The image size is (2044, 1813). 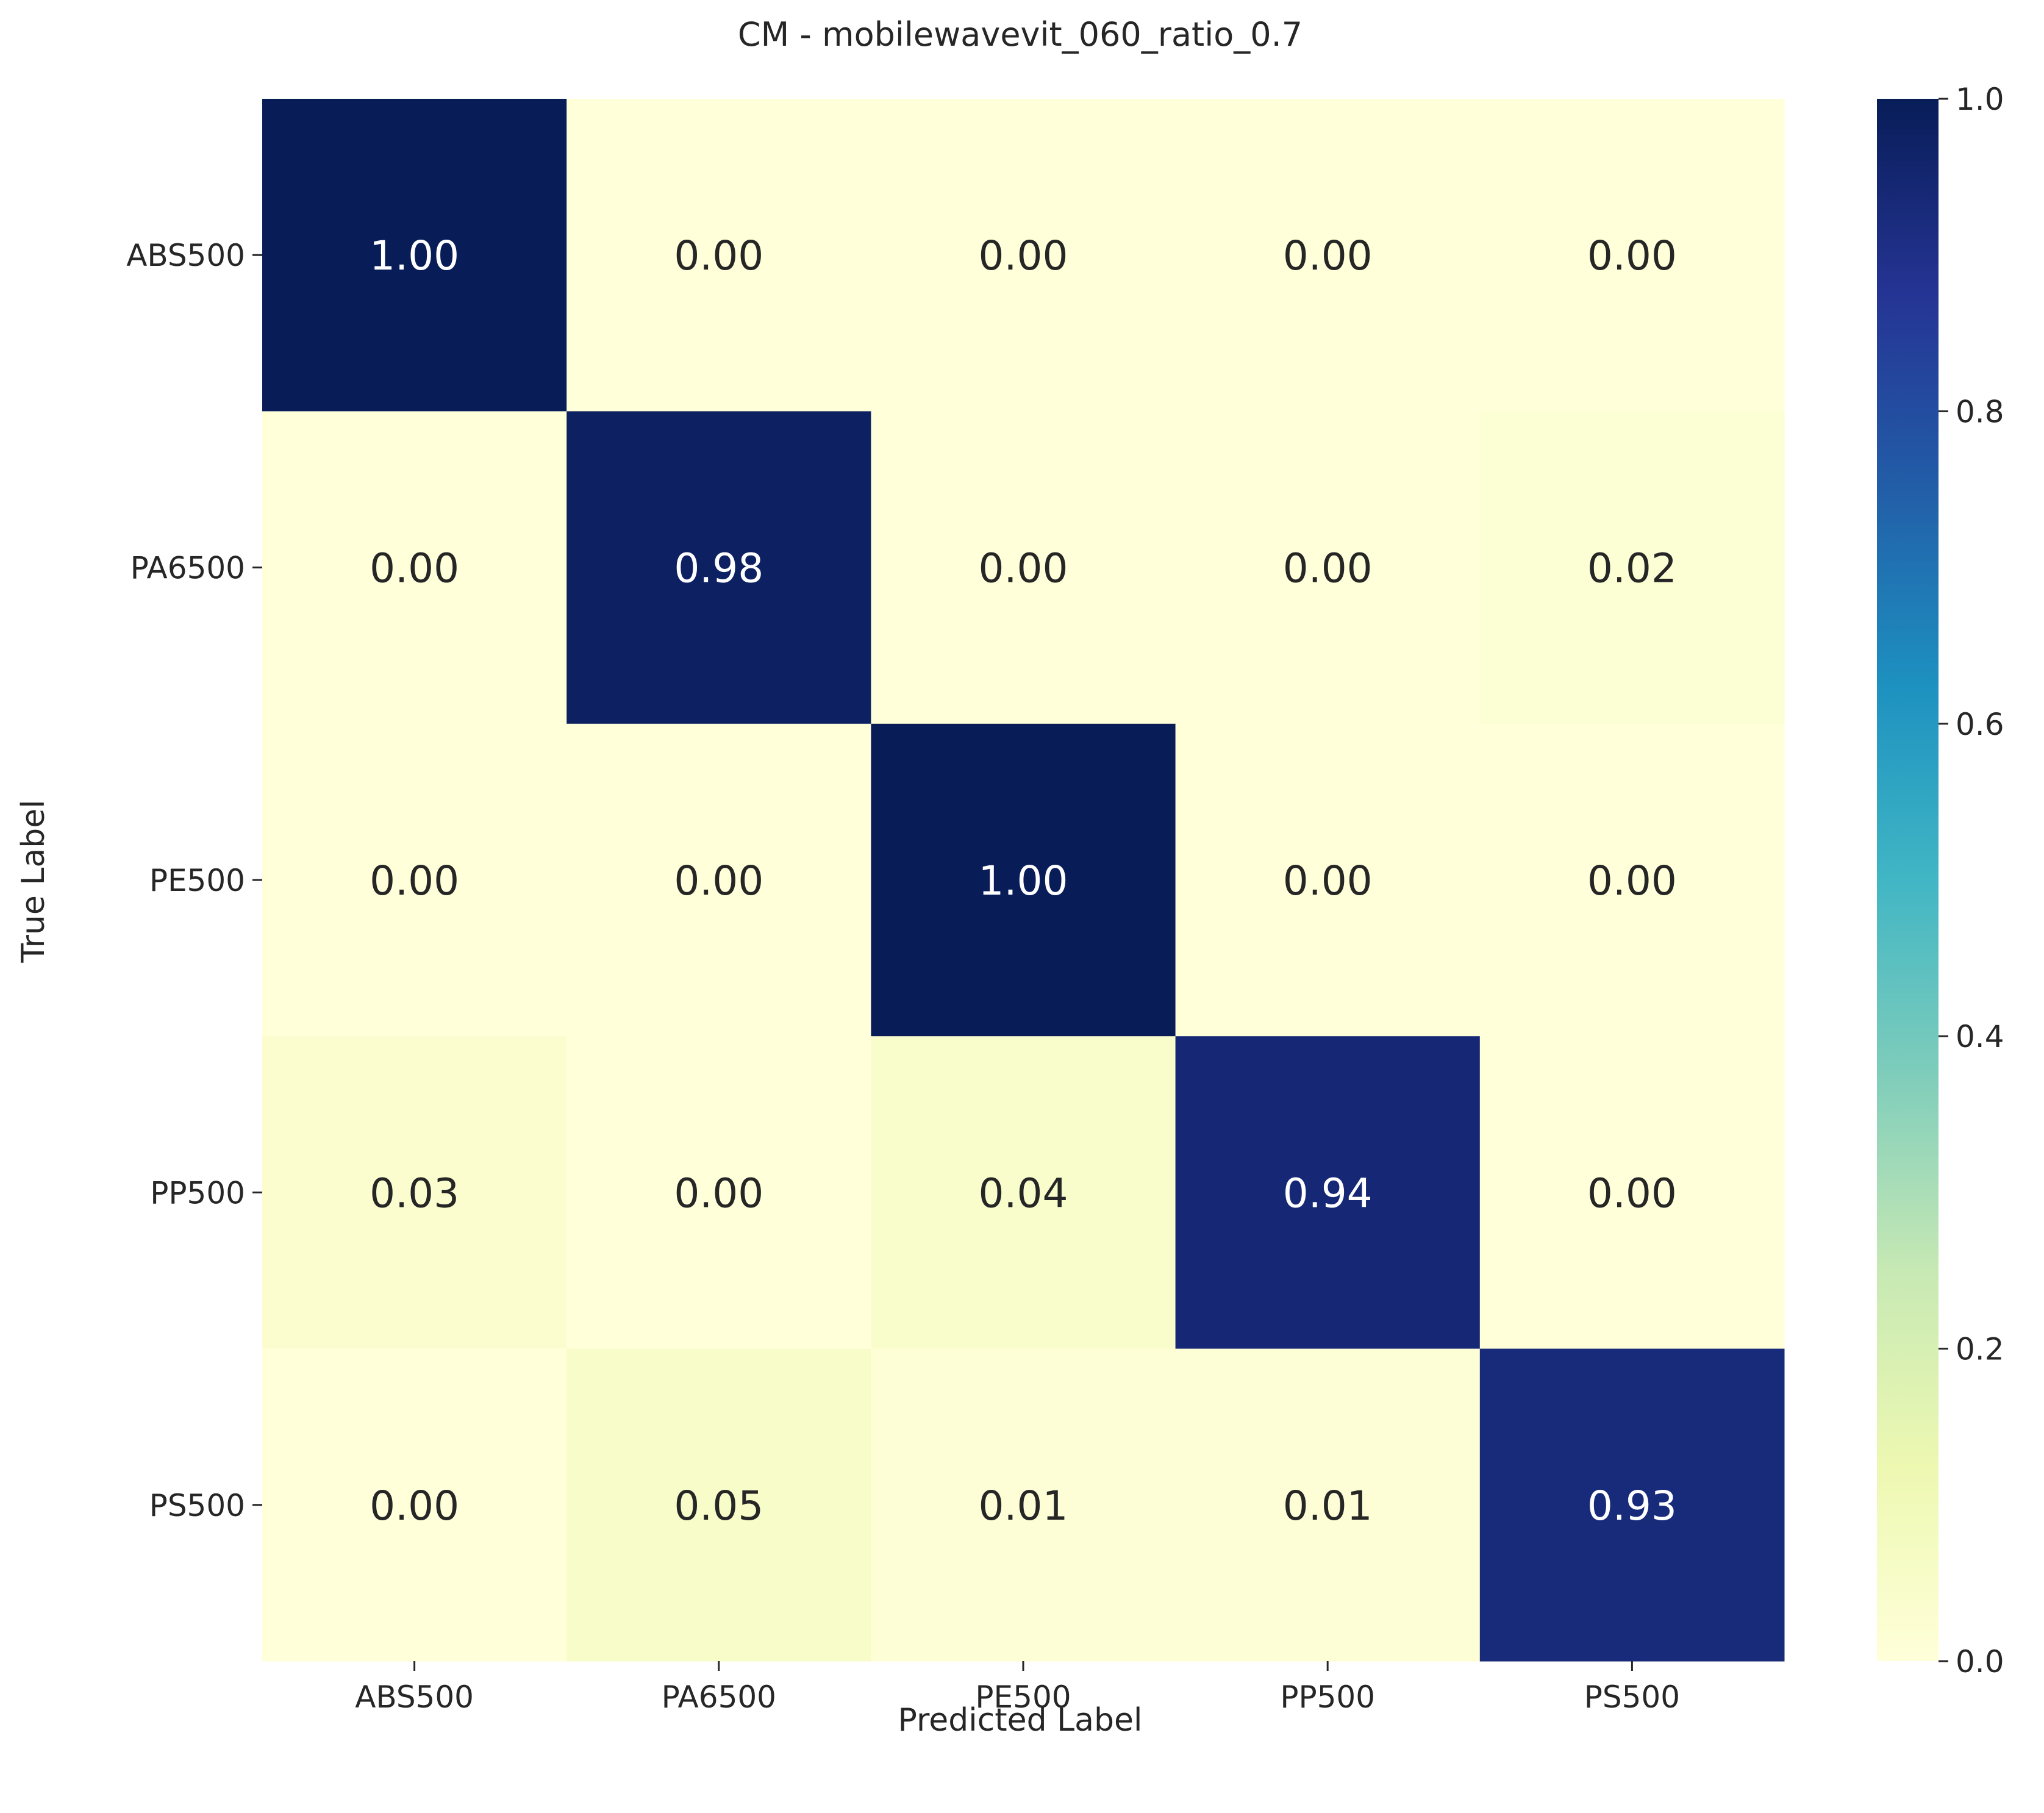 I want to click on colorbar-tick-label: 0.4, so click(x=1980, y=1036).